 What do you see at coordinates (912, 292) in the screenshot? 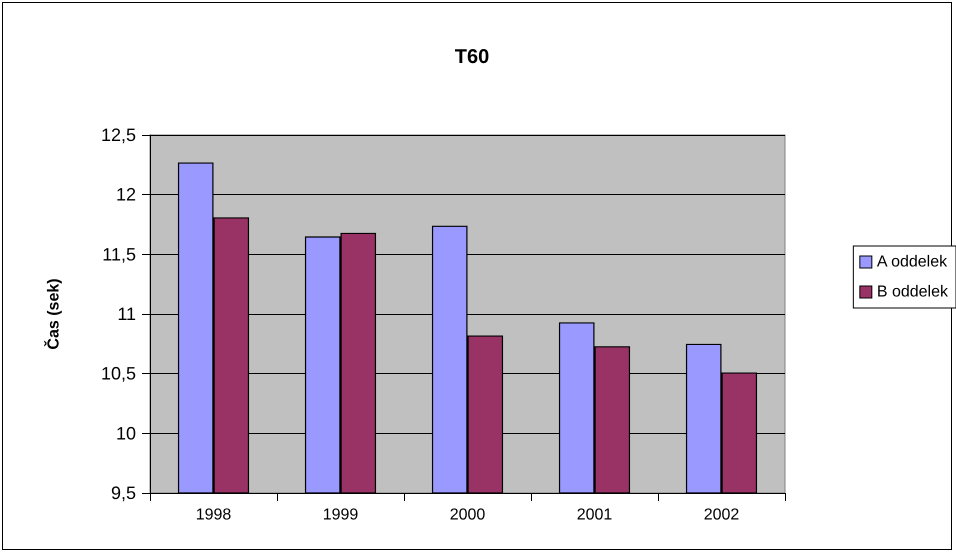
I see `legend-label: B oddelek` at bounding box center [912, 292].